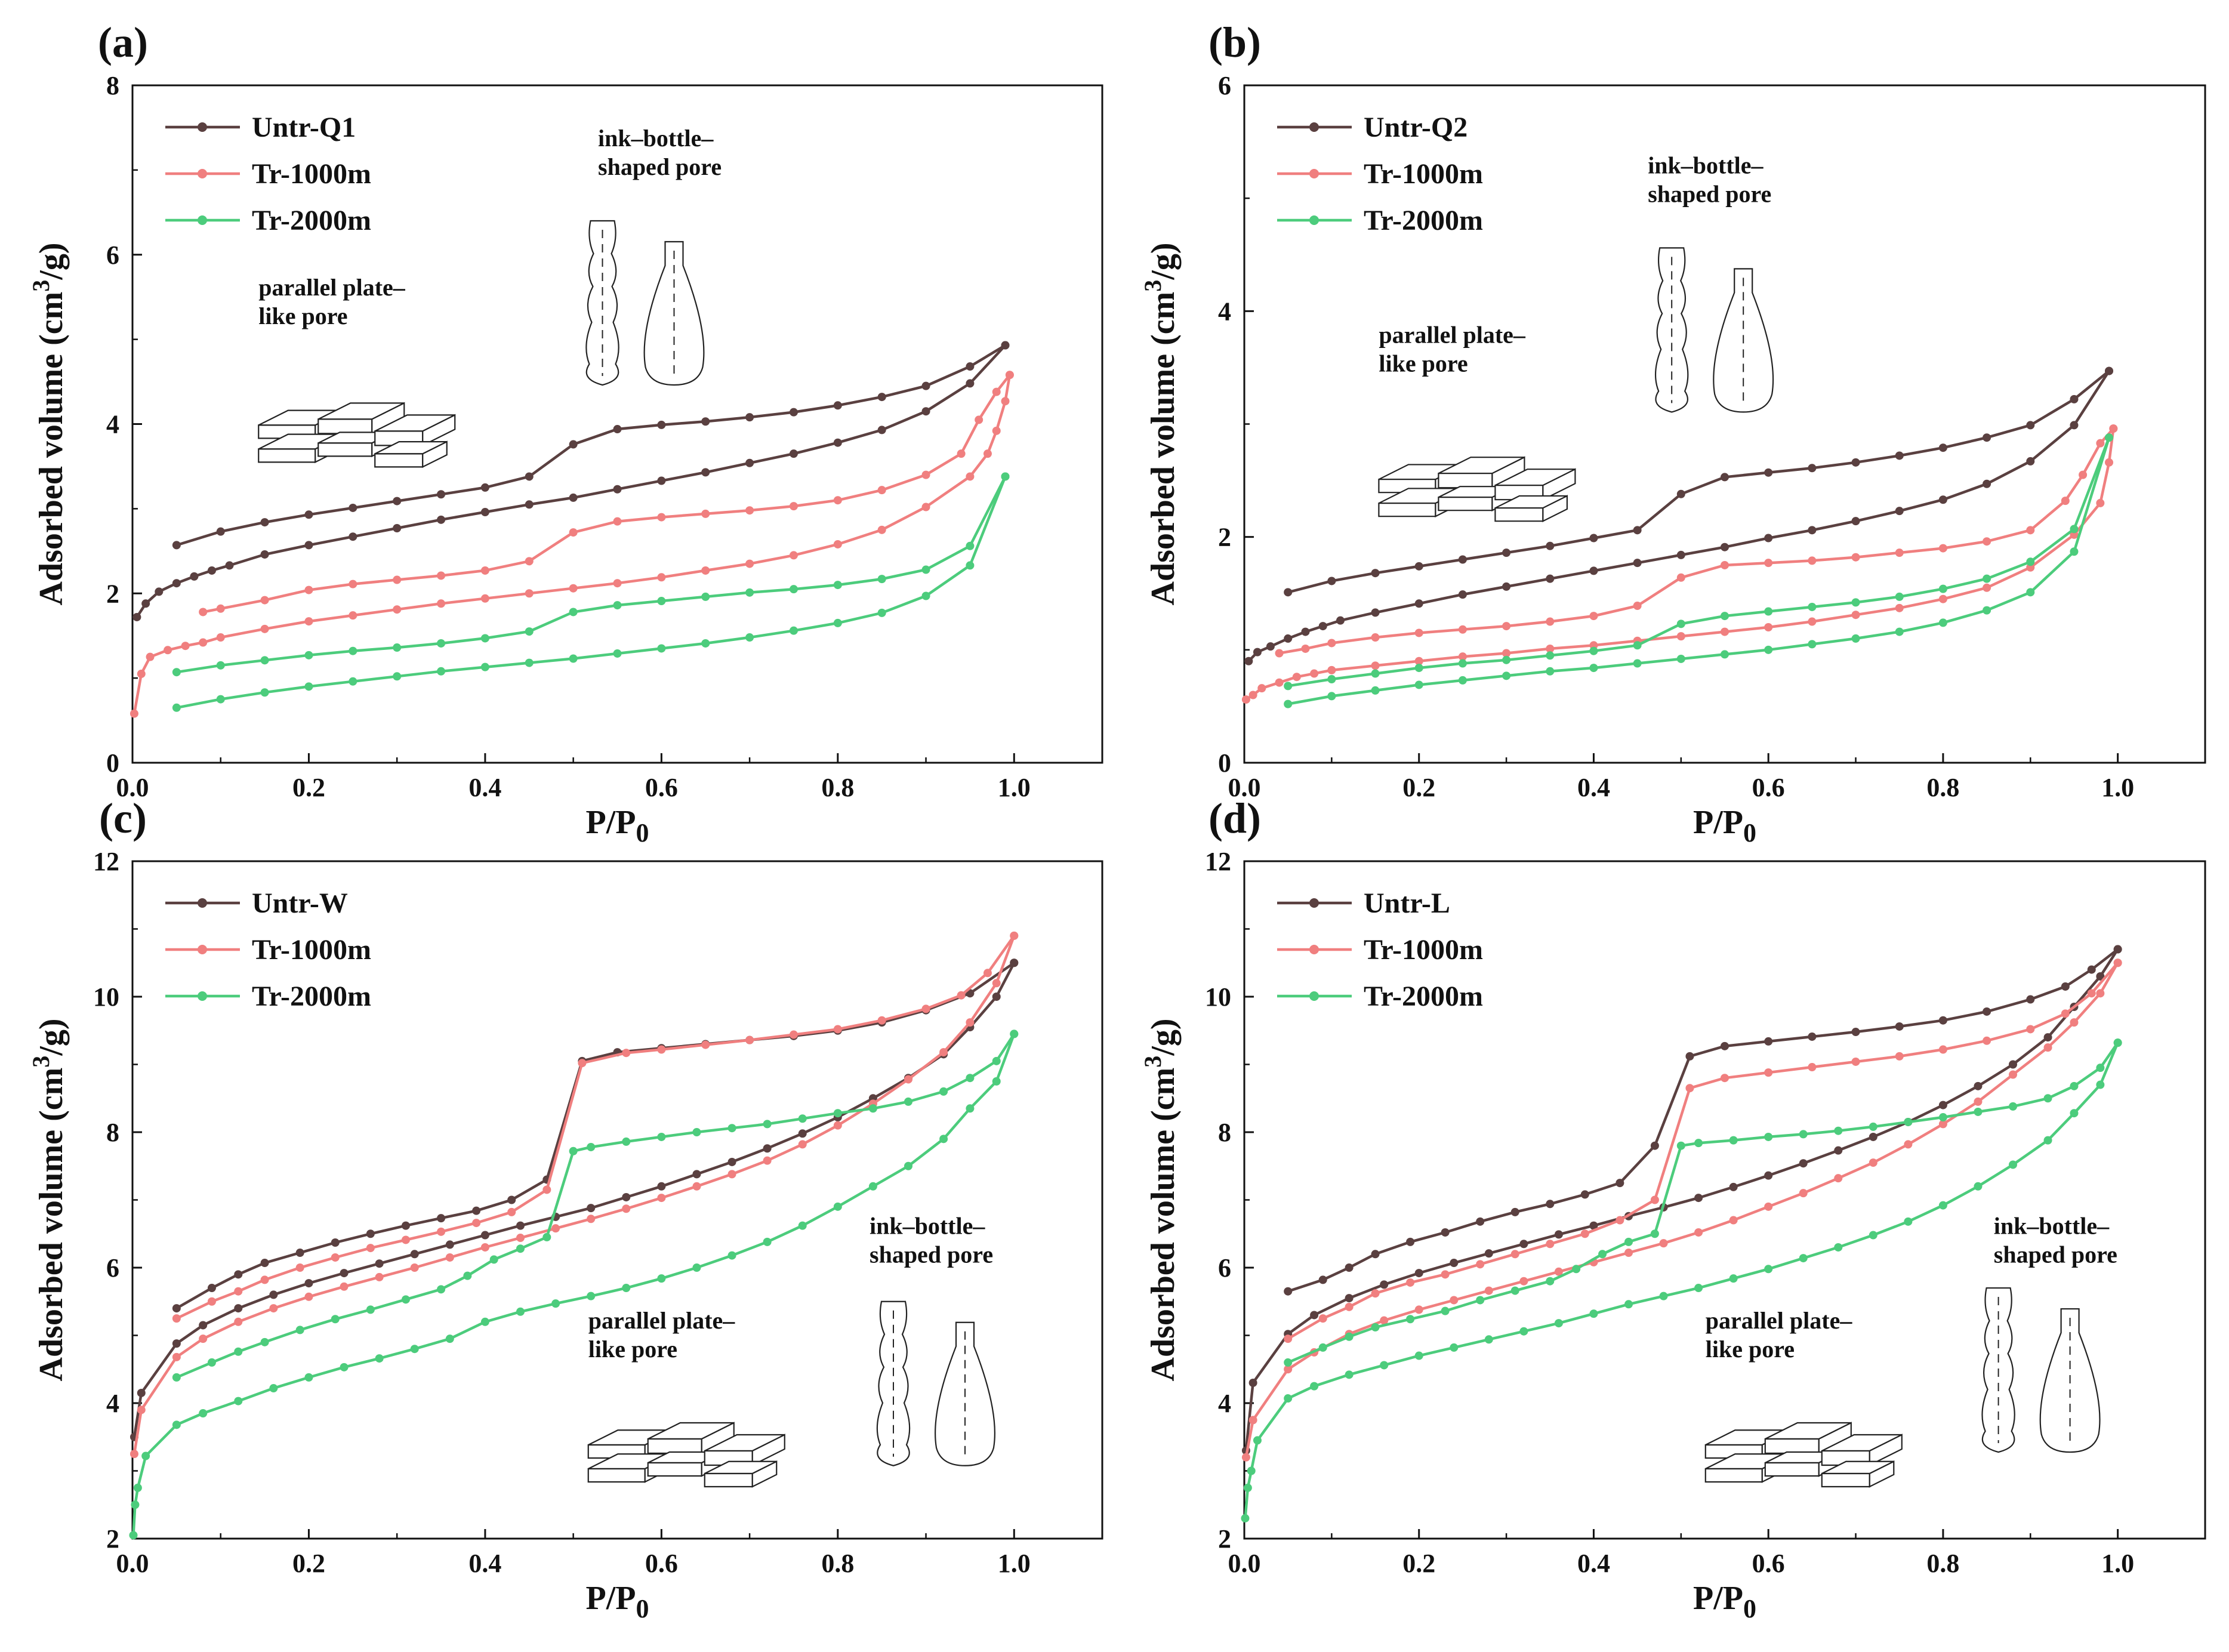 The image size is (2229, 1652). What do you see at coordinates (1804, 1455) in the screenshot?
I see `plate-pore-sketch` at bounding box center [1804, 1455].